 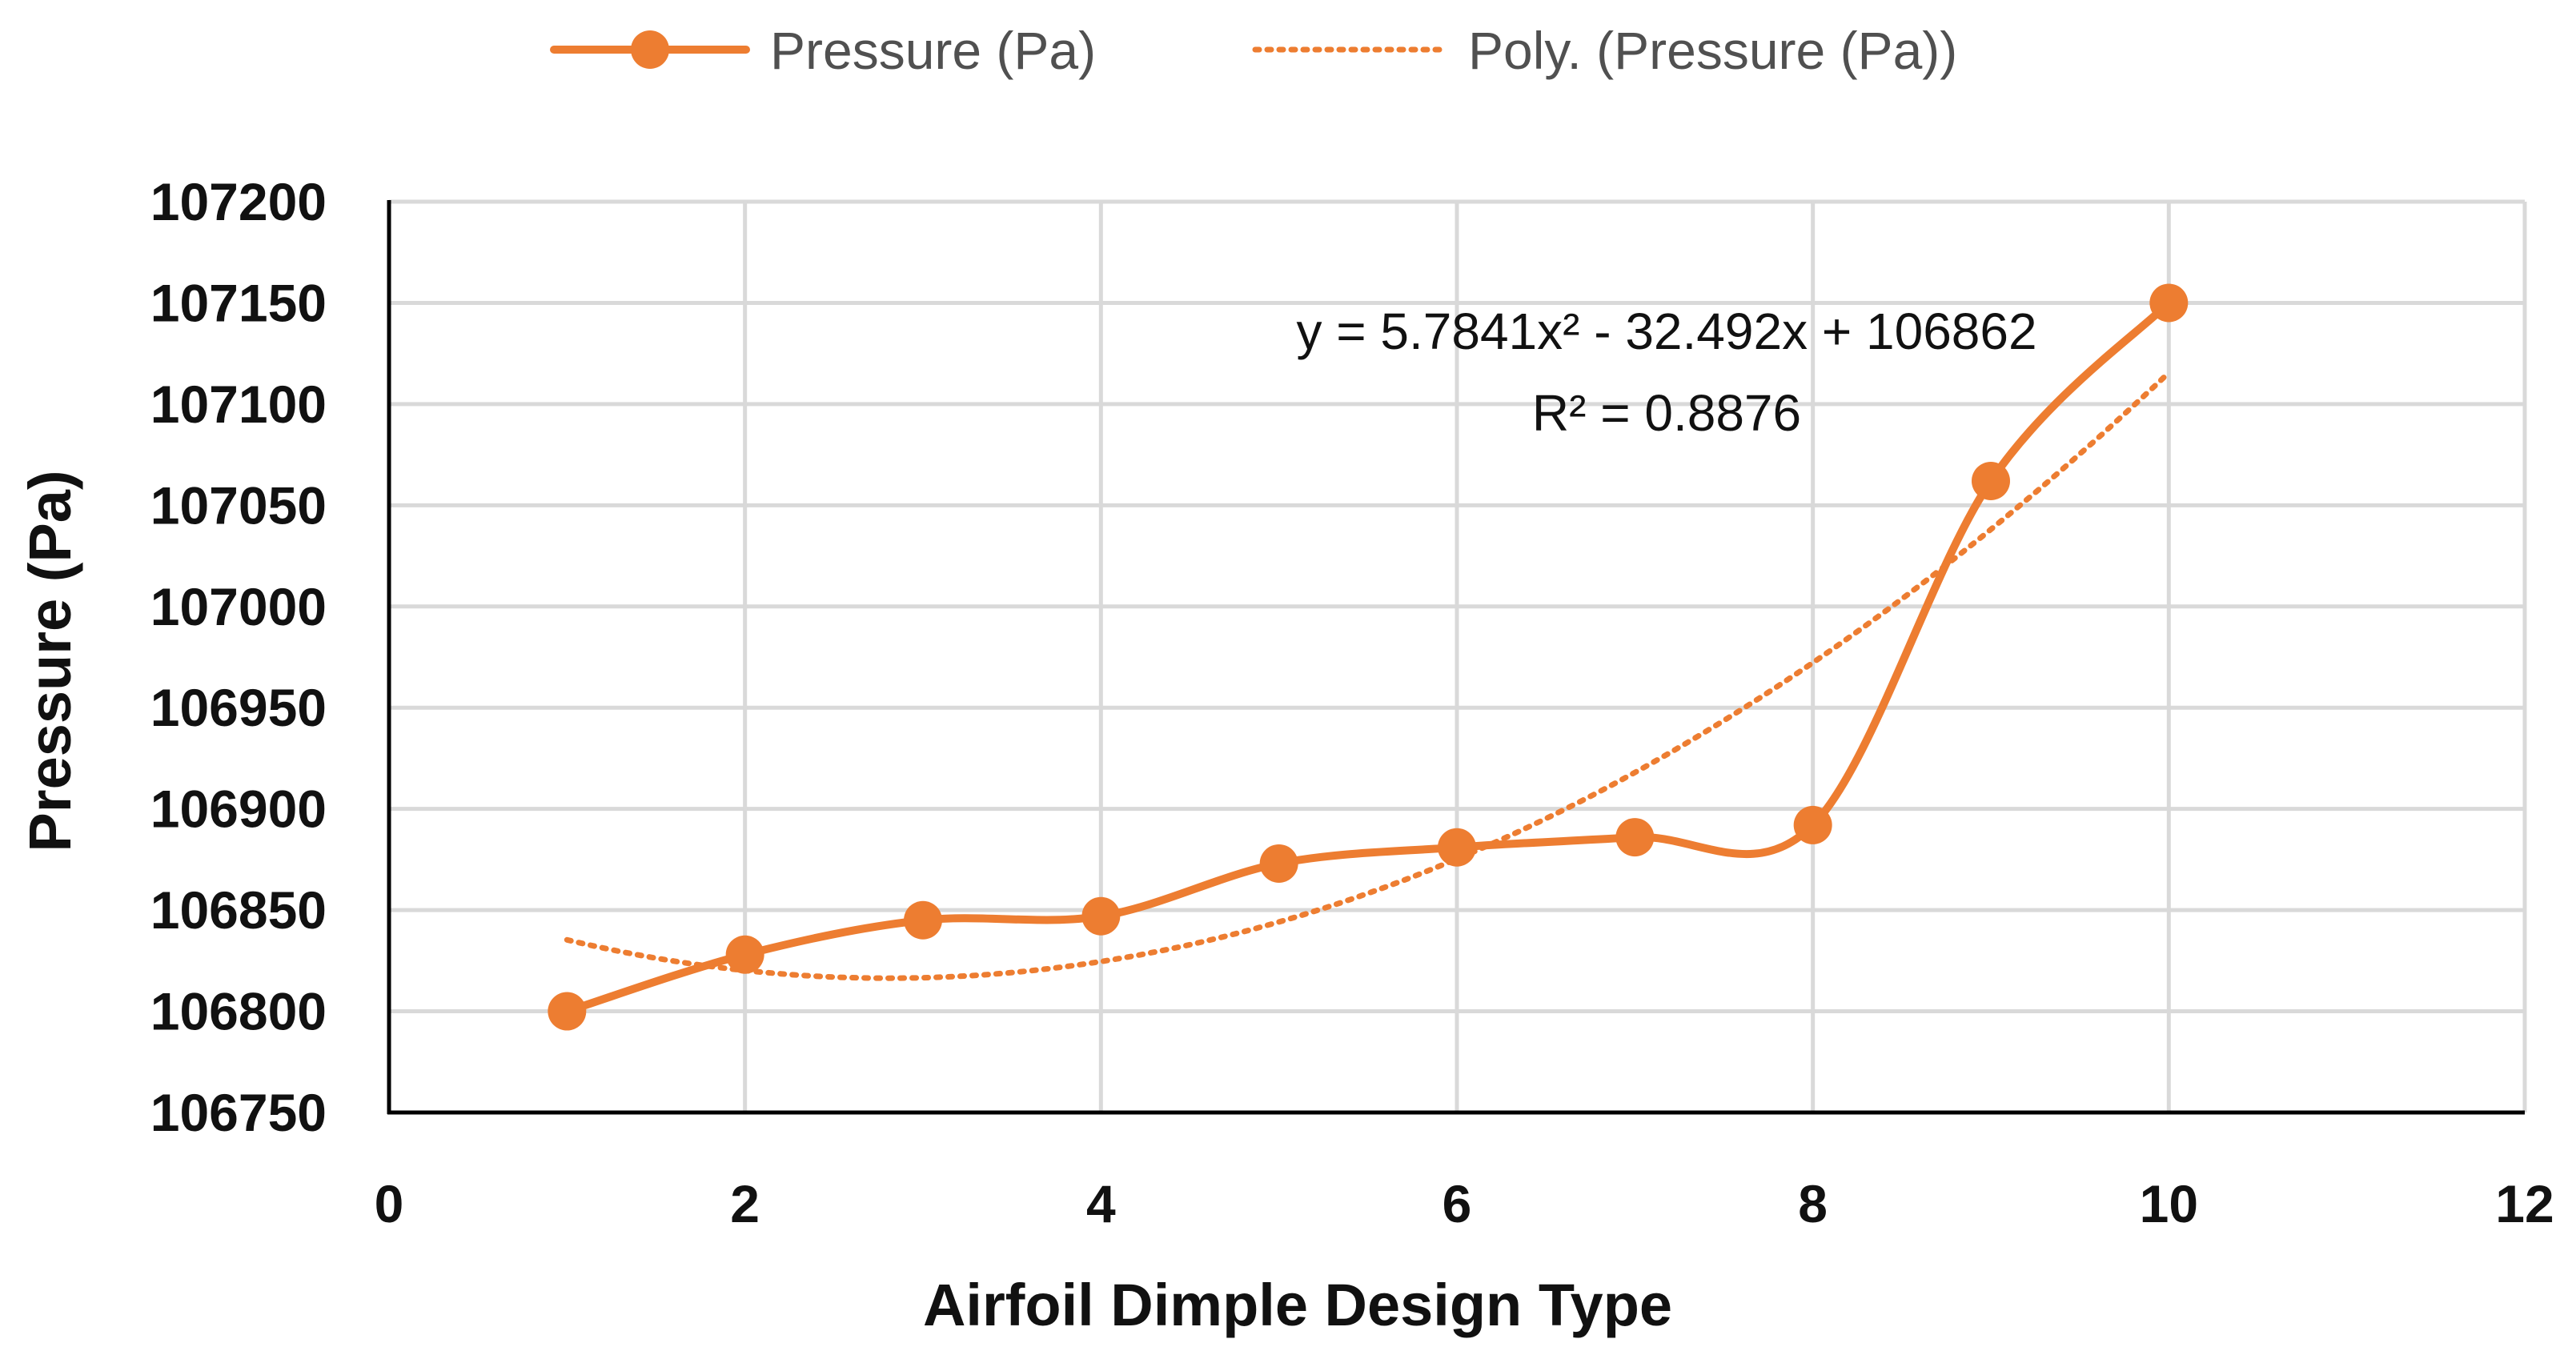 What do you see at coordinates (239, 302) in the screenshot?
I see `y-tick-label-107150: 107150` at bounding box center [239, 302].